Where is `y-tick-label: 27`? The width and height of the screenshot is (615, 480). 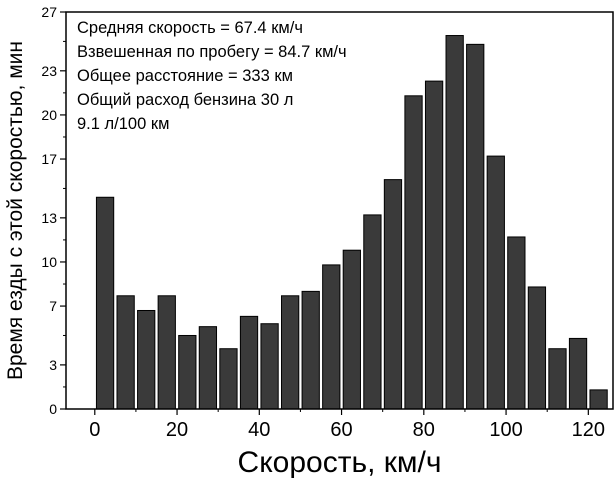
y-tick-label: 27 is located at coordinates (49, 12).